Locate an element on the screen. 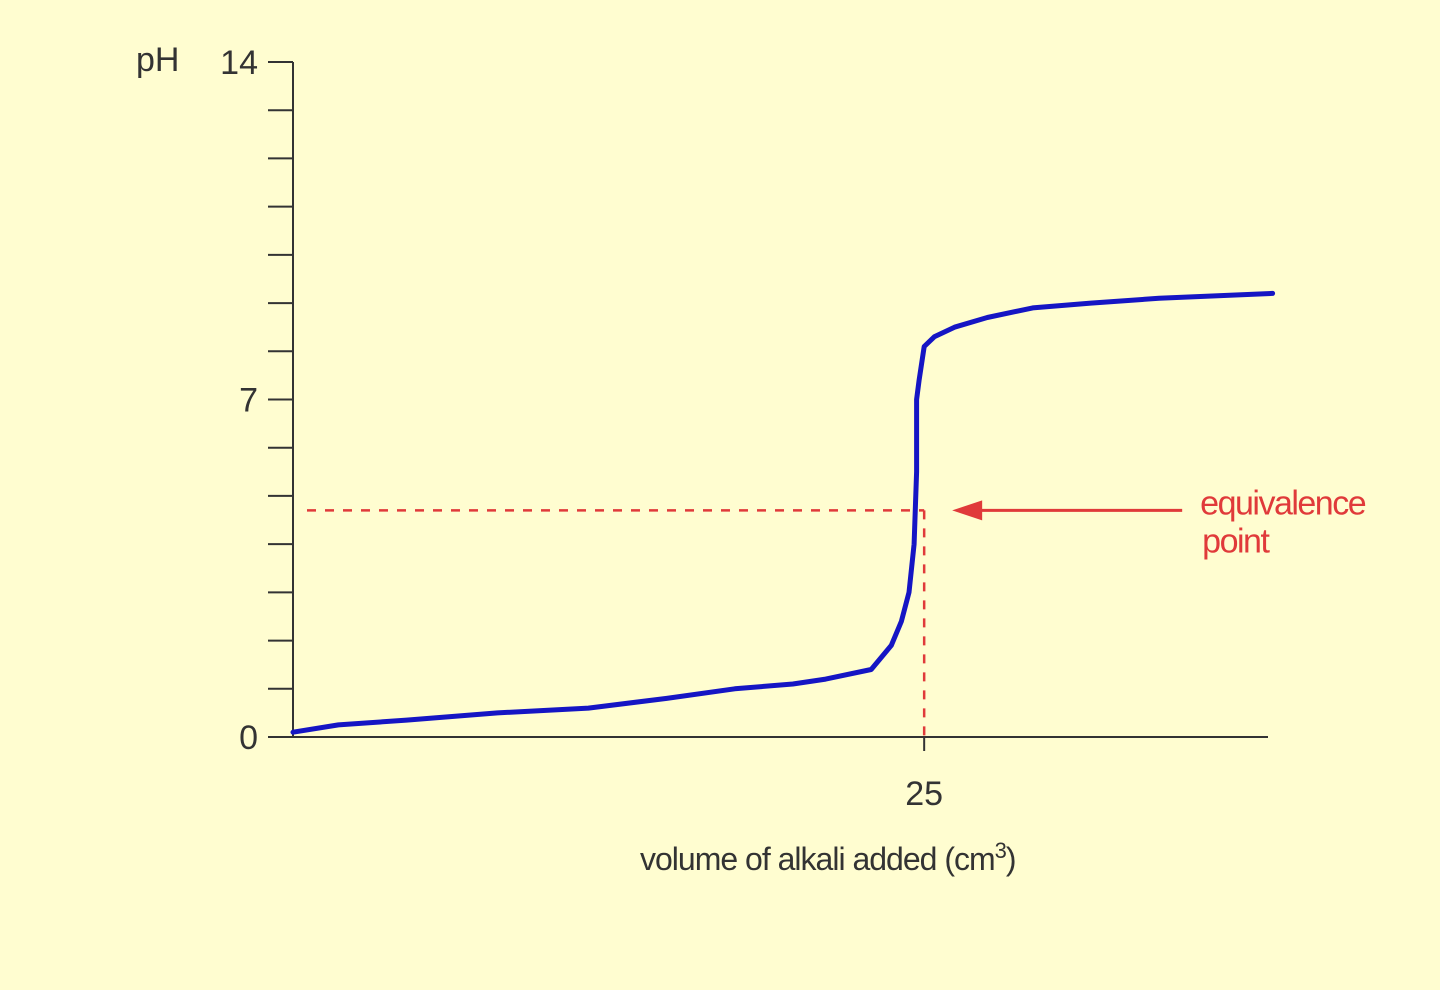 This screenshot has width=1440, height=990. x-axis-tick-labels: 25 is located at coordinates (924, 775).